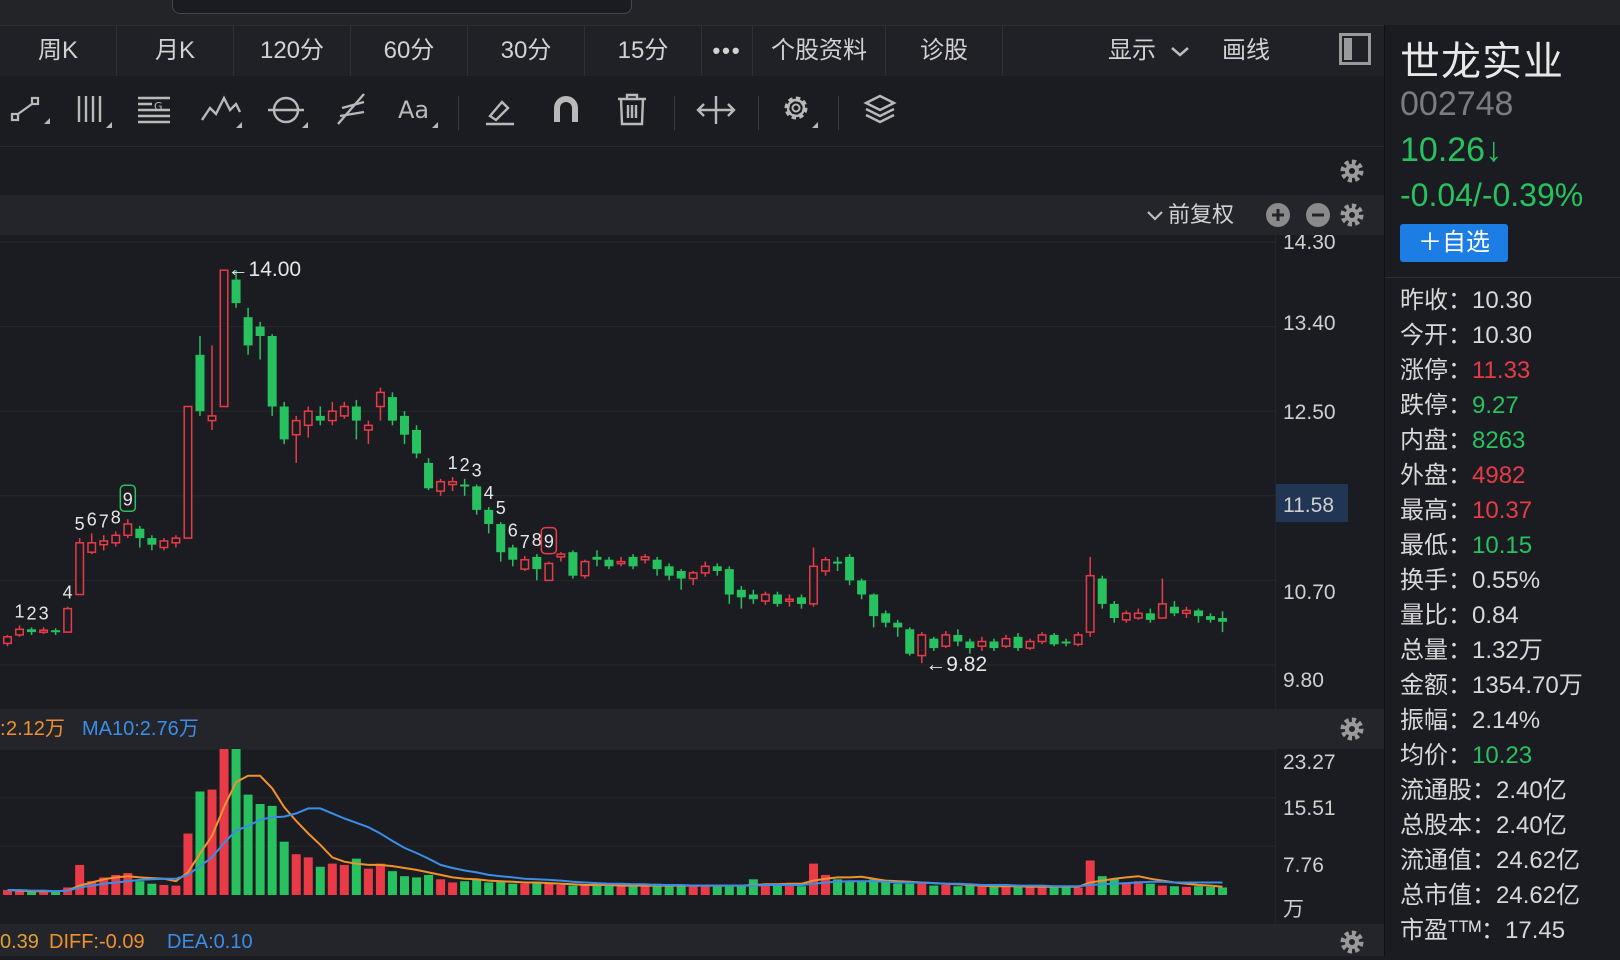 The height and width of the screenshot is (960, 1620). What do you see at coordinates (1482, 62) in the screenshot?
I see `stock-name: 世龙实业` at bounding box center [1482, 62].